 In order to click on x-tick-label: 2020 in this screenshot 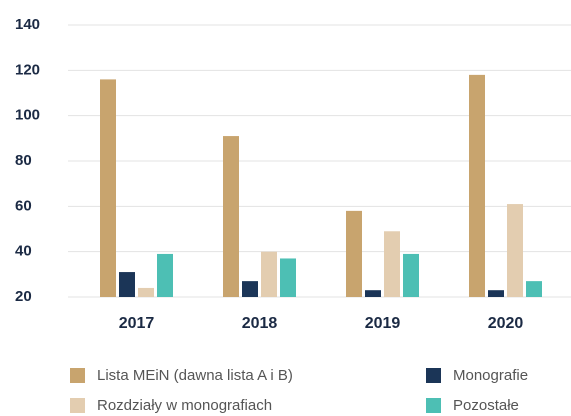, I will do `click(506, 323)`.